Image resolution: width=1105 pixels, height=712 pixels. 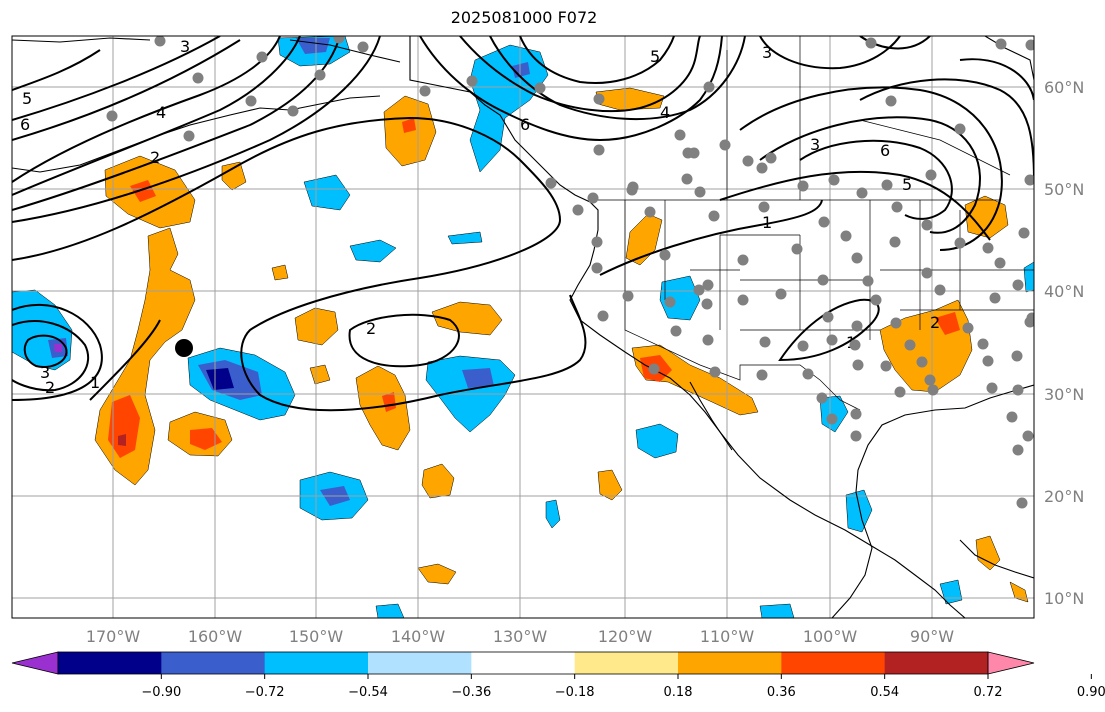 I want to click on longitude-label: 170°W, so click(x=113, y=636).